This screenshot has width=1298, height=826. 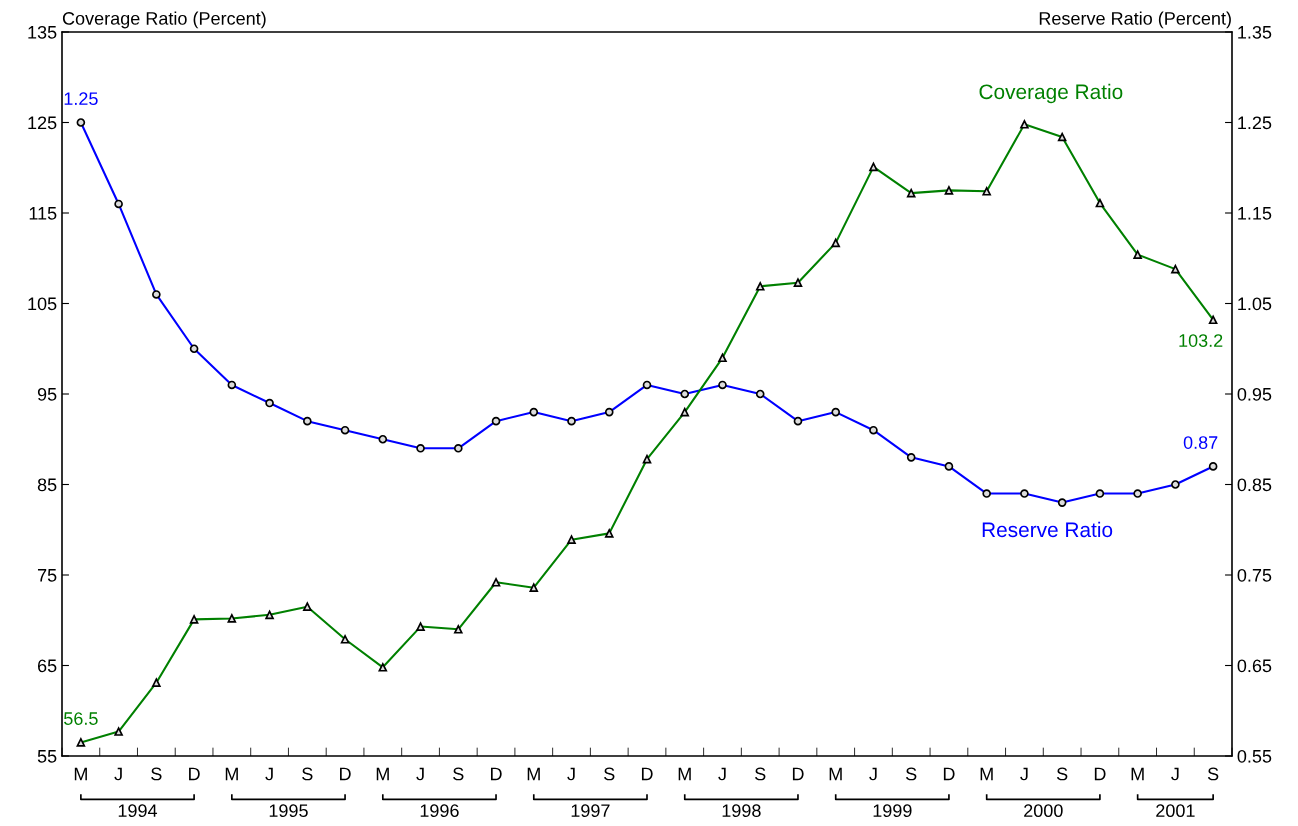 I want to click on y2-tick-label: 1.15, so click(x=1255, y=213).